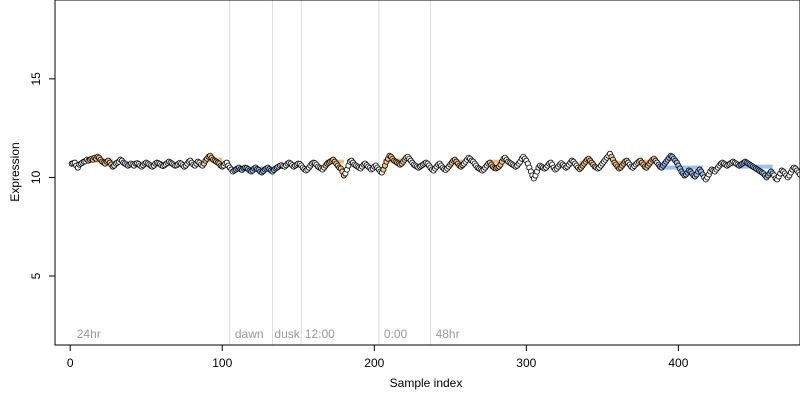 The width and height of the screenshot is (800, 405). What do you see at coordinates (434, 166) in the screenshot?
I see `points-layer` at bounding box center [434, 166].